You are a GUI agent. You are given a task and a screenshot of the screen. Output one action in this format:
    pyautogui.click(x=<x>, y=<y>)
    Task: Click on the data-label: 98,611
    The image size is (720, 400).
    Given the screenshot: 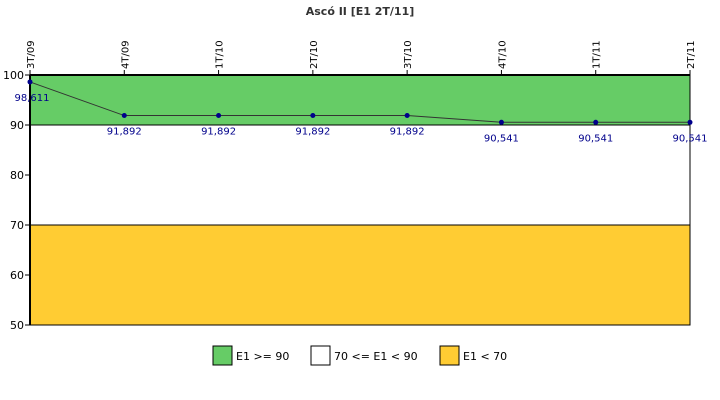 What is the action you would take?
    pyautogui.click(x=32, y=98)
    